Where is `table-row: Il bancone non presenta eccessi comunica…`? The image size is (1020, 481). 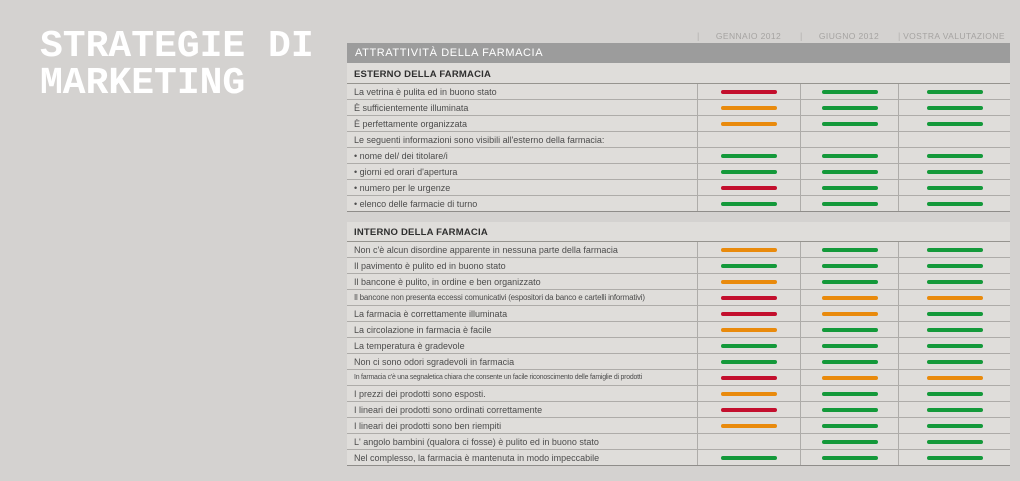 table-row: Il bancone non presenta eccessi comunica… is located at coordinates (678, 298).